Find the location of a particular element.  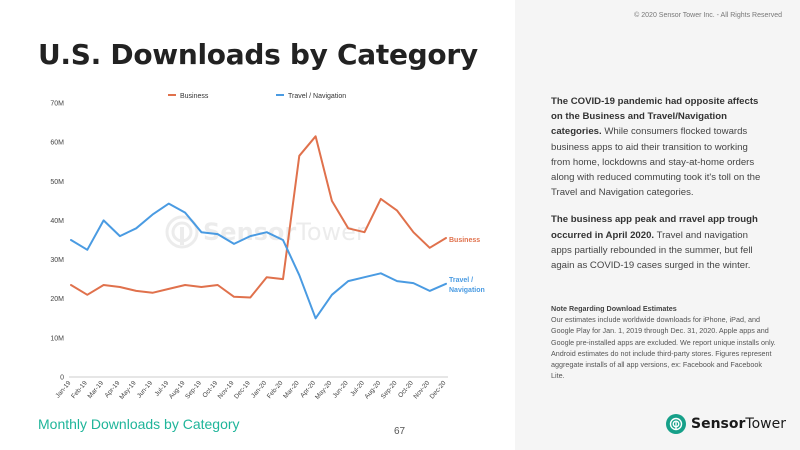

chart-subtitle: Monthly Downloads by Category is located at coordinates (139, 424).